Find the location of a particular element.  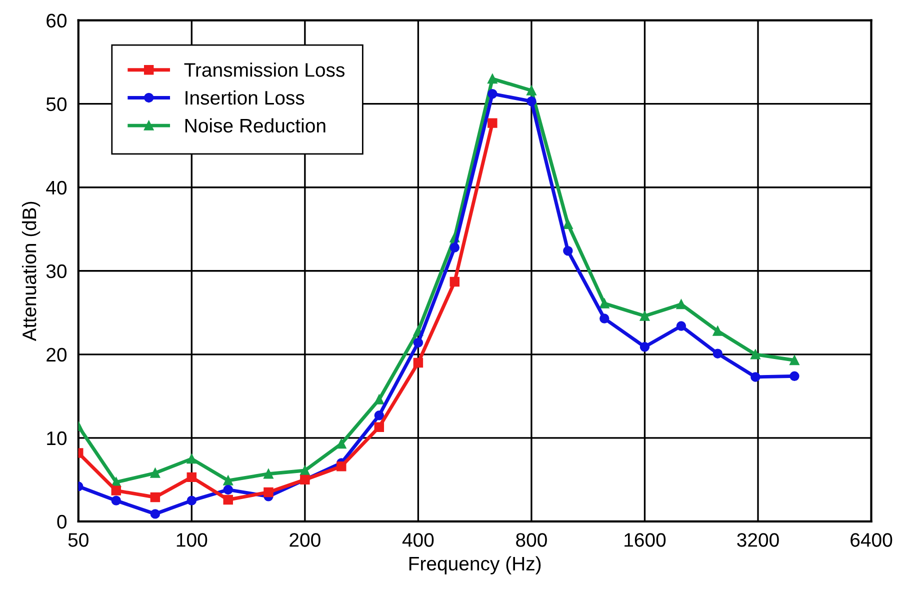

x-tick-label: 200 is located at coordinates (305, 540).